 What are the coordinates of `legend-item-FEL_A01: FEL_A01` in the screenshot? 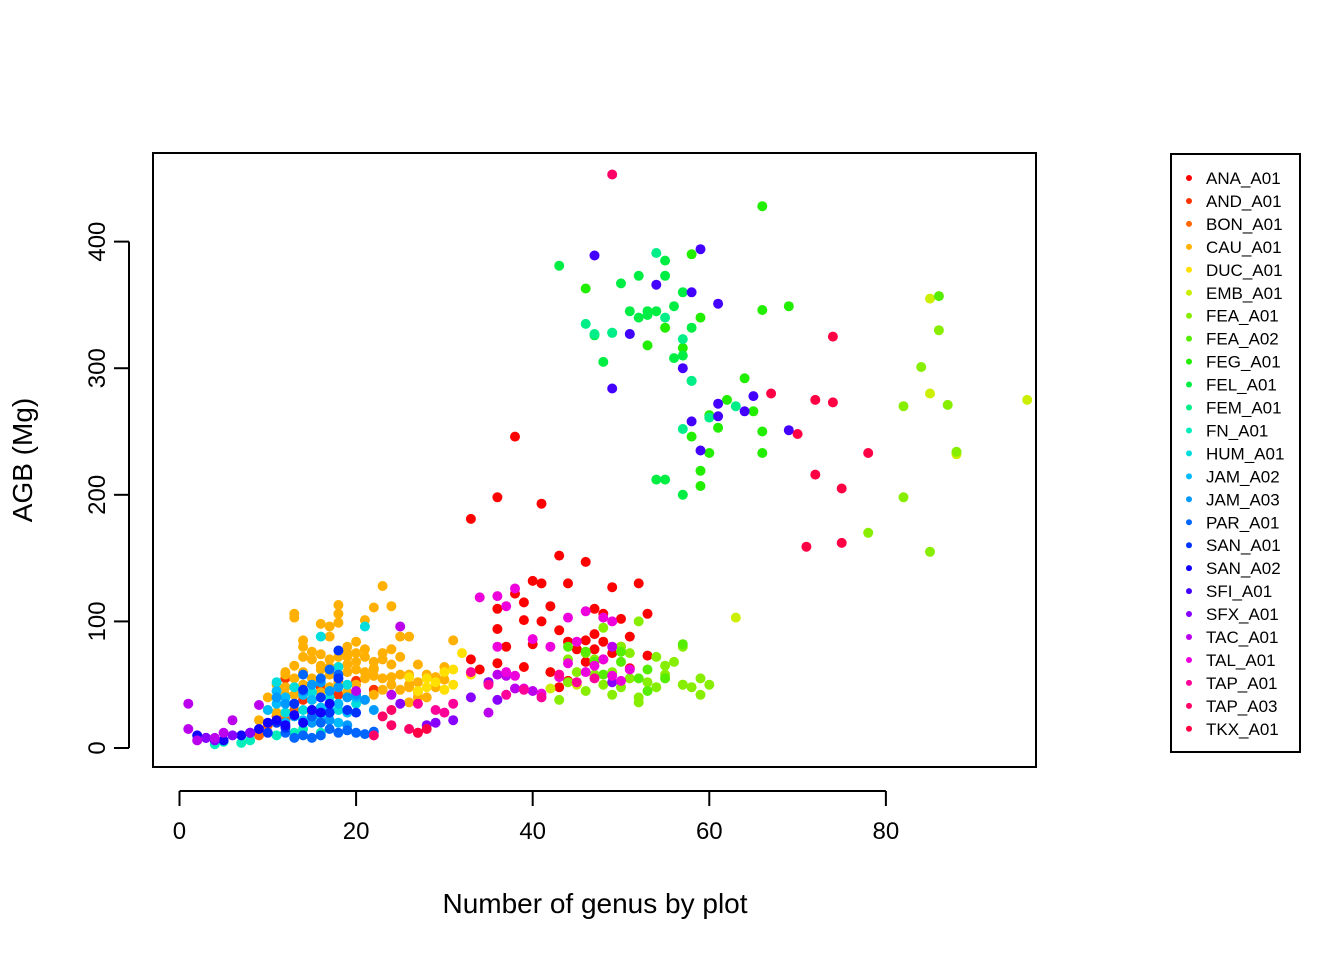 It's located at (1231, 385).